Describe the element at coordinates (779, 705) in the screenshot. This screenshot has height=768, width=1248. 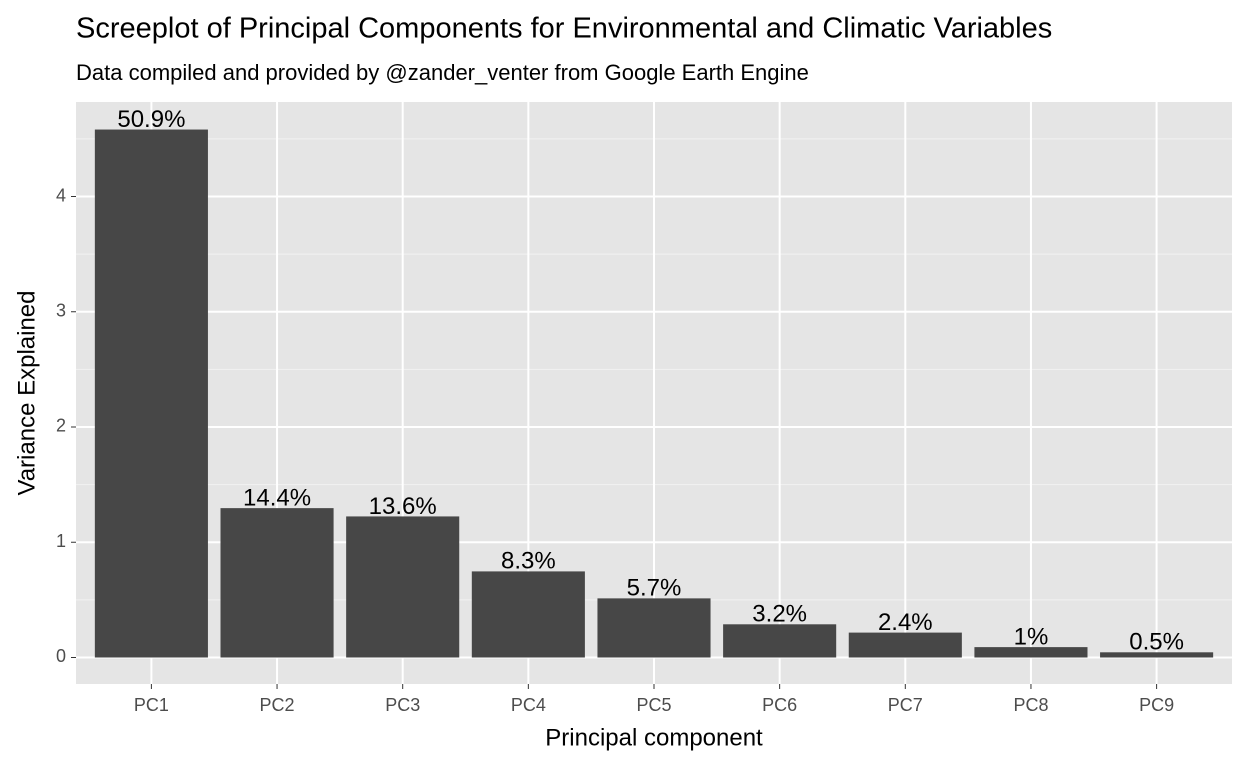
I see `x-tick-label: PC6` at that location.